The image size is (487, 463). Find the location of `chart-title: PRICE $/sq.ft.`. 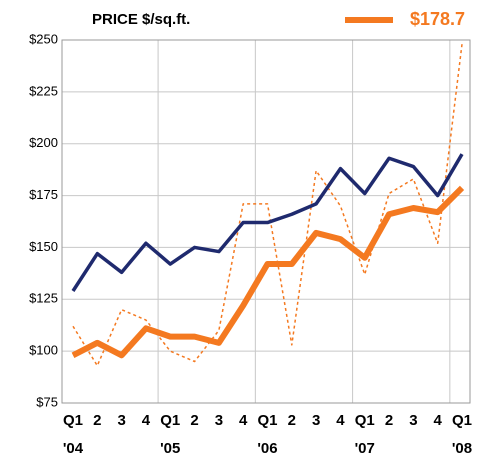

chart-title: PRICE $/sq.ft. is located at coordinates (141, 19).